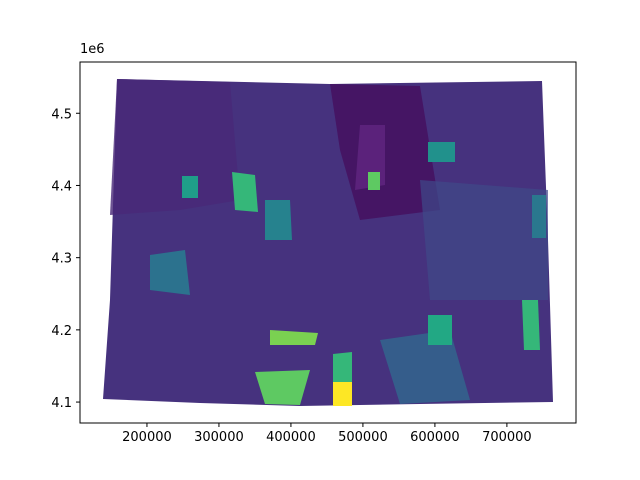 The image size is (640, 480). I want to click on y-tick-label: 4.3, so click(61, 259).